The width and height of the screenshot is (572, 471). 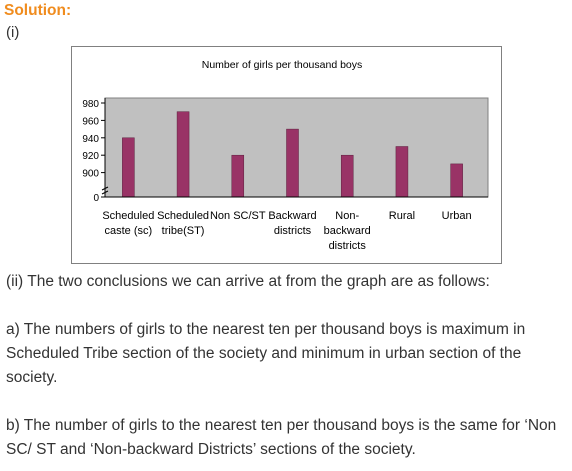 What do you see at coordinates (183, 223) in the screenshot?
I see `x-tick-label: Scheduled tribe(ST)` at bounding box center [183, 223].